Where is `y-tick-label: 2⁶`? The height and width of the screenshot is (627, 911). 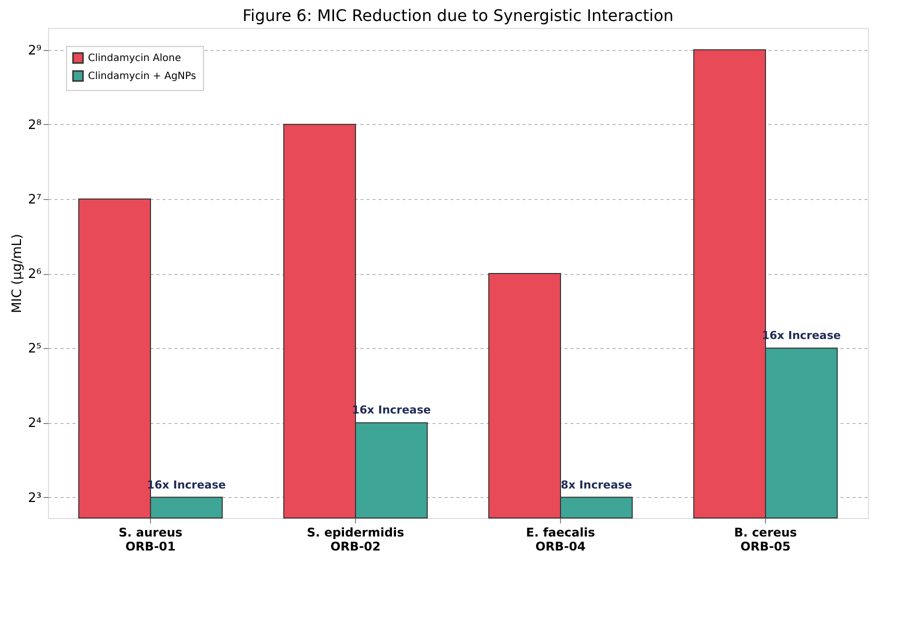
y-tick-label: 2⁶ is located at coordinates (35, 274).